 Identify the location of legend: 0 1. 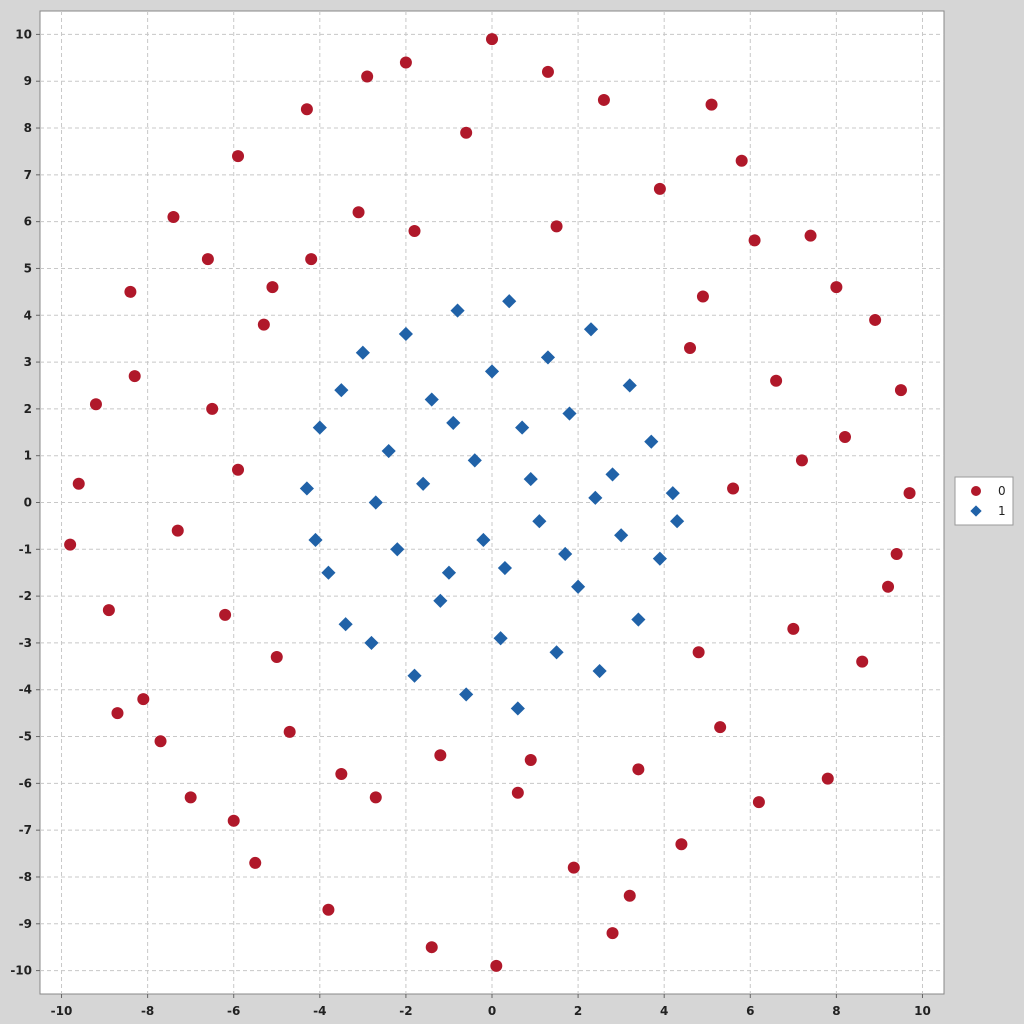
(984, 501).